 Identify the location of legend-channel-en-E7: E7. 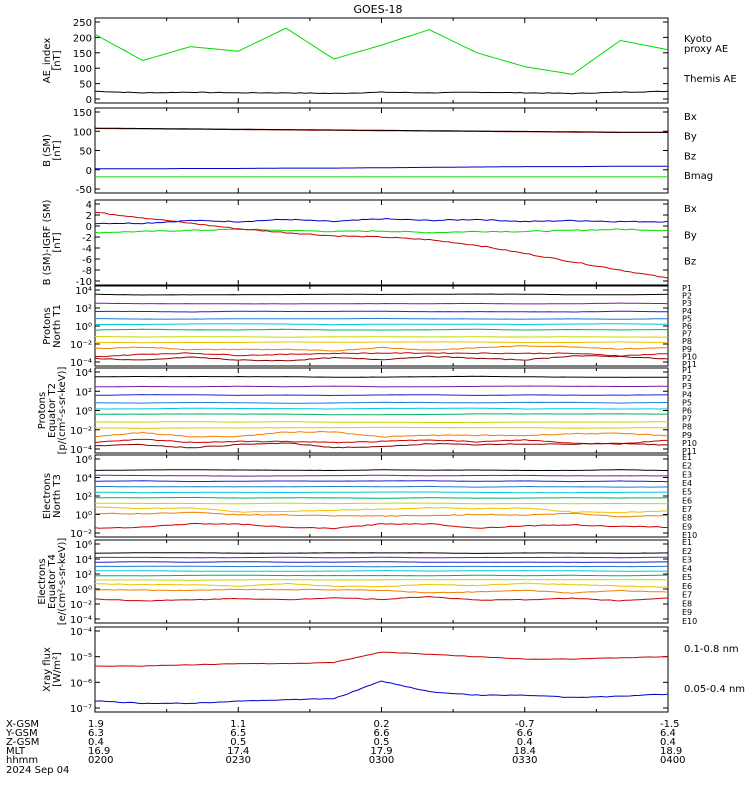
(687, 509).